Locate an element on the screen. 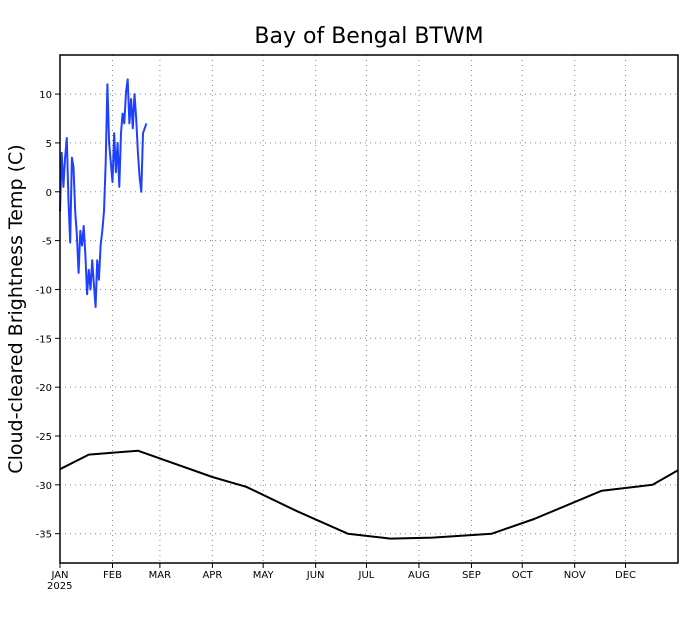  x-axis: JAN FEB MAR APR MAY JUN JUL AUG SEP OCT NOV DEC is located at coordinates (343, 572).